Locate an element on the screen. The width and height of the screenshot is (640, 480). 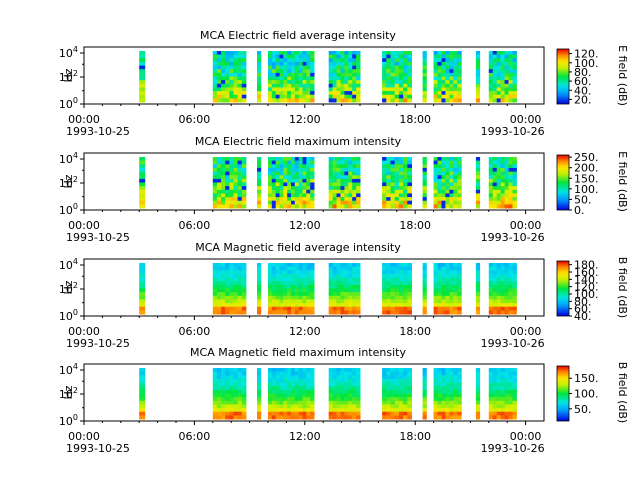
x-tick-label: 12:00 is located at coordinates (305, 436).